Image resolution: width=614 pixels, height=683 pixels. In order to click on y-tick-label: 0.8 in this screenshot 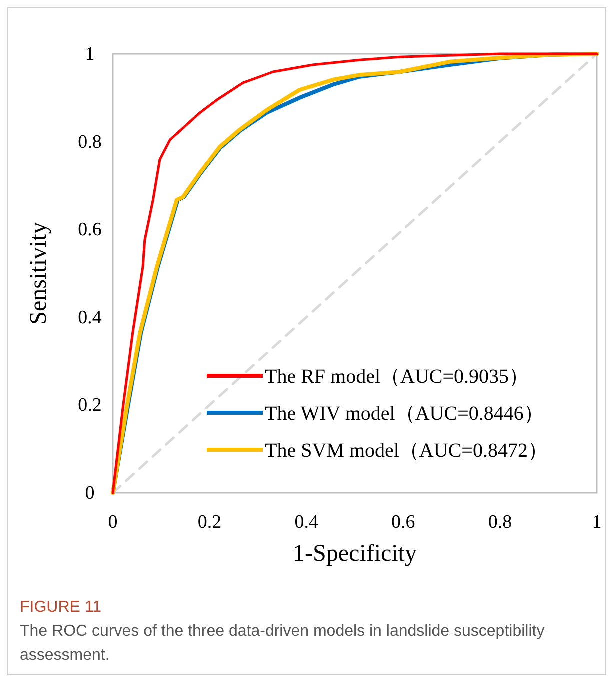, I will do `click(90, 142)`.